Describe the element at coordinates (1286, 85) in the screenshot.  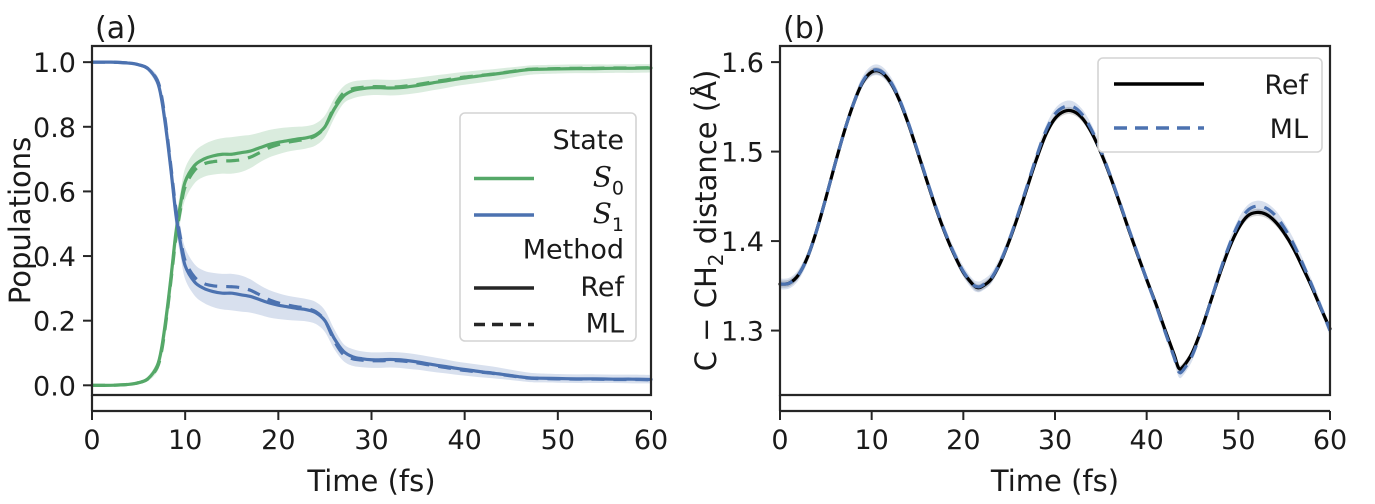
I see `legend-label-ref: Ref` at that location.